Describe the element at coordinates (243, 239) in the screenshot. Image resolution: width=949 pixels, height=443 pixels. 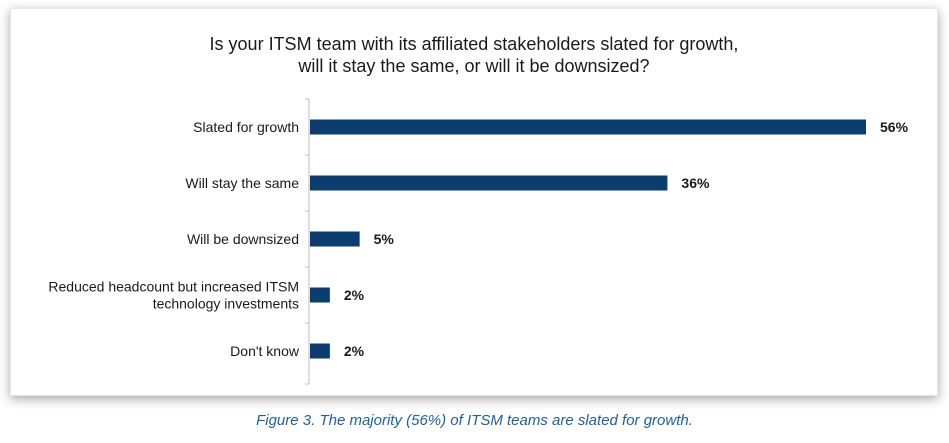
I see `category-label: Will be downsized` at that location.